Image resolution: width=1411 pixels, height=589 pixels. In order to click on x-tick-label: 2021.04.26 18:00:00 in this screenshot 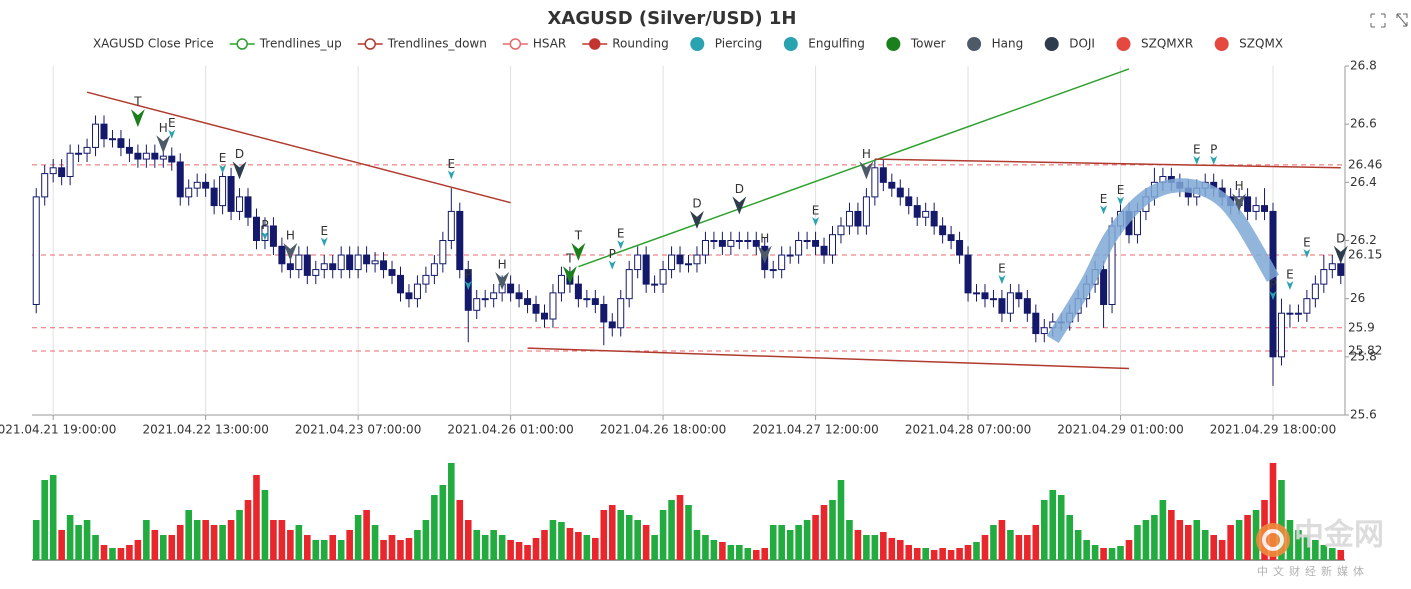, I will do `click(663, 430)`.